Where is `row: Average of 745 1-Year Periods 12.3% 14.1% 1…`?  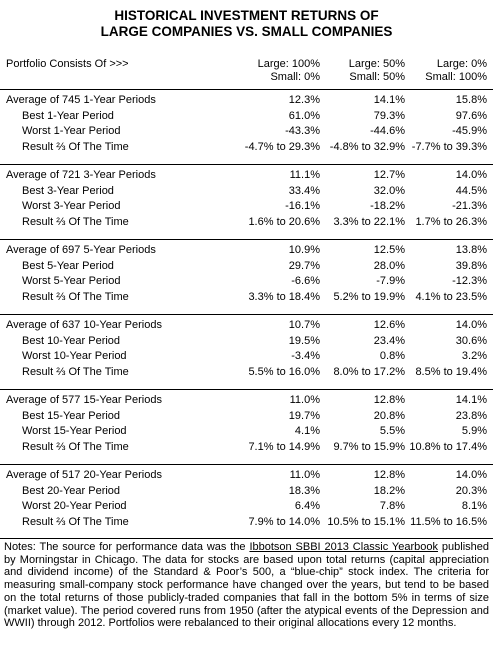 row: Average of 745 1-Year Periods 12.3% 14.1% 1… is located at coordinates (246, 101).